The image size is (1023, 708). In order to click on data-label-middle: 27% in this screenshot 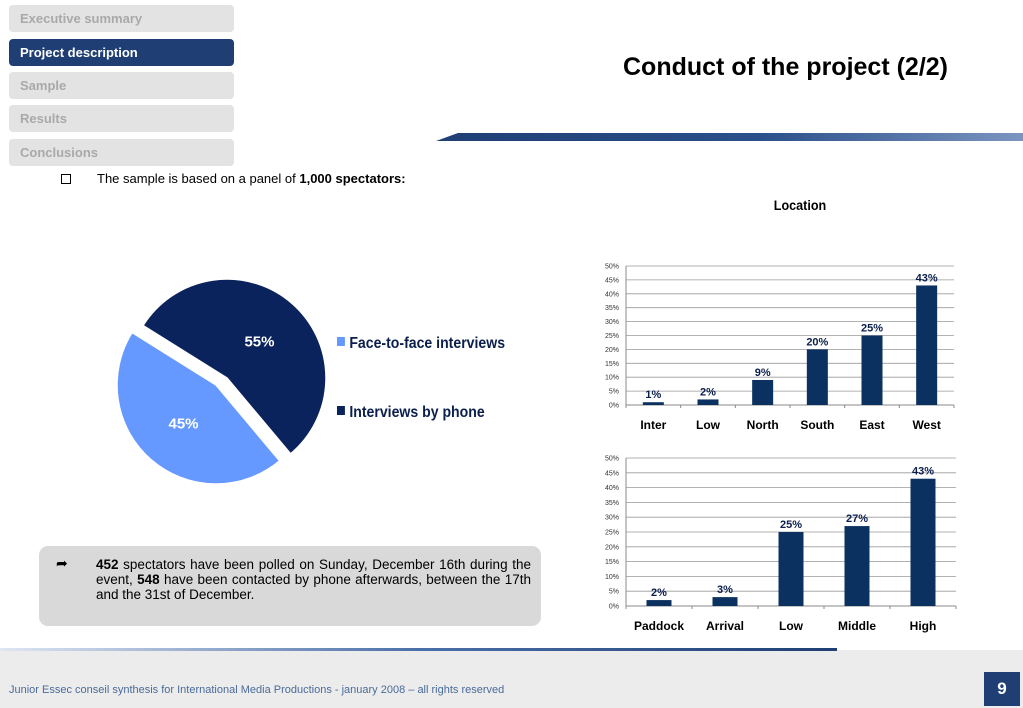, I will do `click(857, 519)`.